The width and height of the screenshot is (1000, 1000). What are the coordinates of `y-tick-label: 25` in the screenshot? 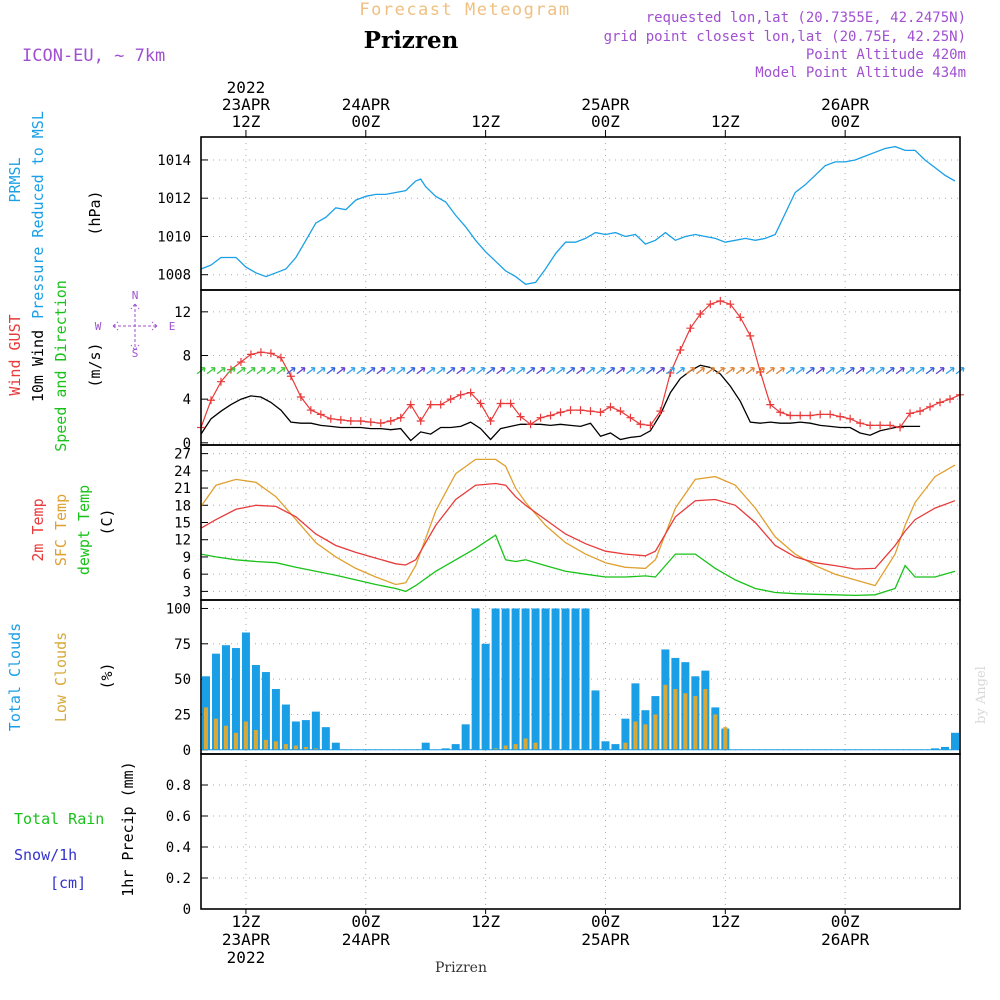 It's located at (182, 715).